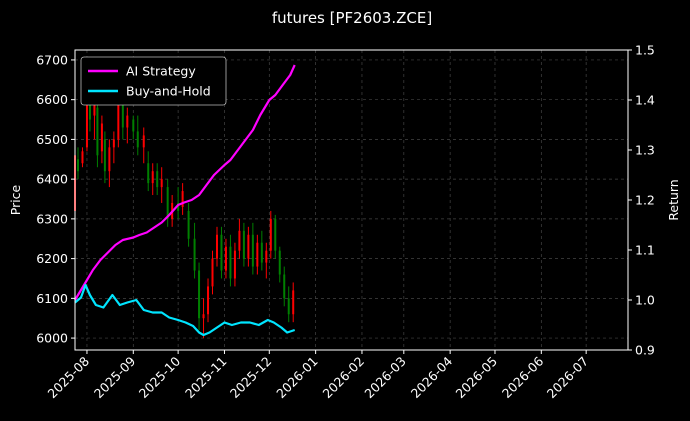 The height and width of the screenshot is (421, 690). What do you see at coordinates (52, 99) in the screenshot?
I see `y-tick-label-left: 6600` at bounding box center [52, 99].